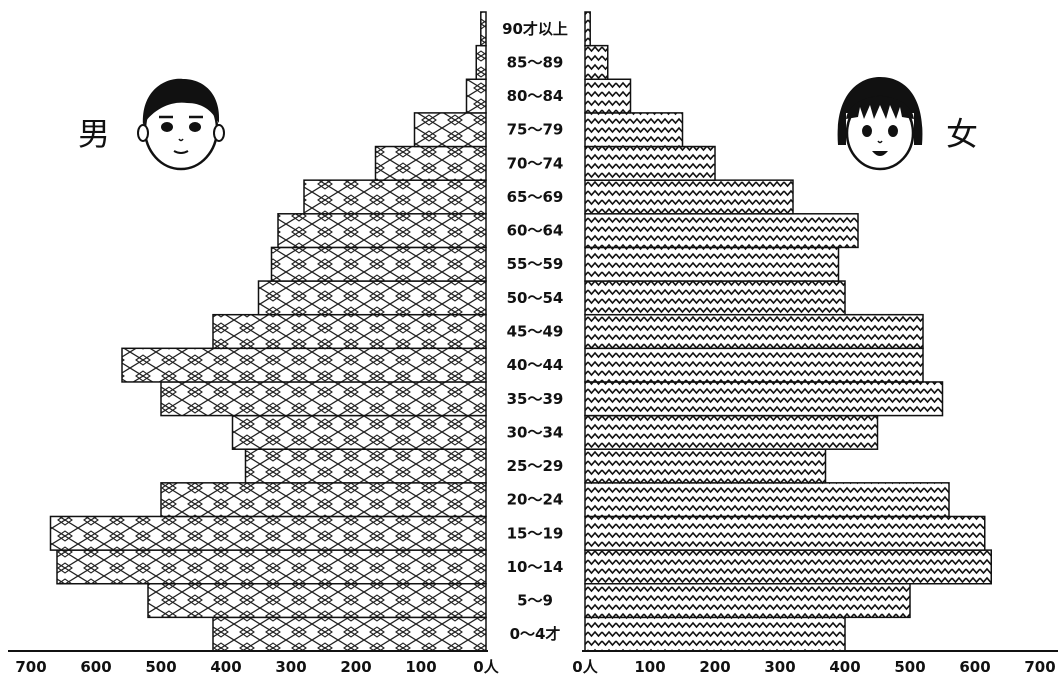 Image resolution: width=1062 pixels, height=681 pixels. I want to click on age-group-label: 75～79, so click(535, 130).